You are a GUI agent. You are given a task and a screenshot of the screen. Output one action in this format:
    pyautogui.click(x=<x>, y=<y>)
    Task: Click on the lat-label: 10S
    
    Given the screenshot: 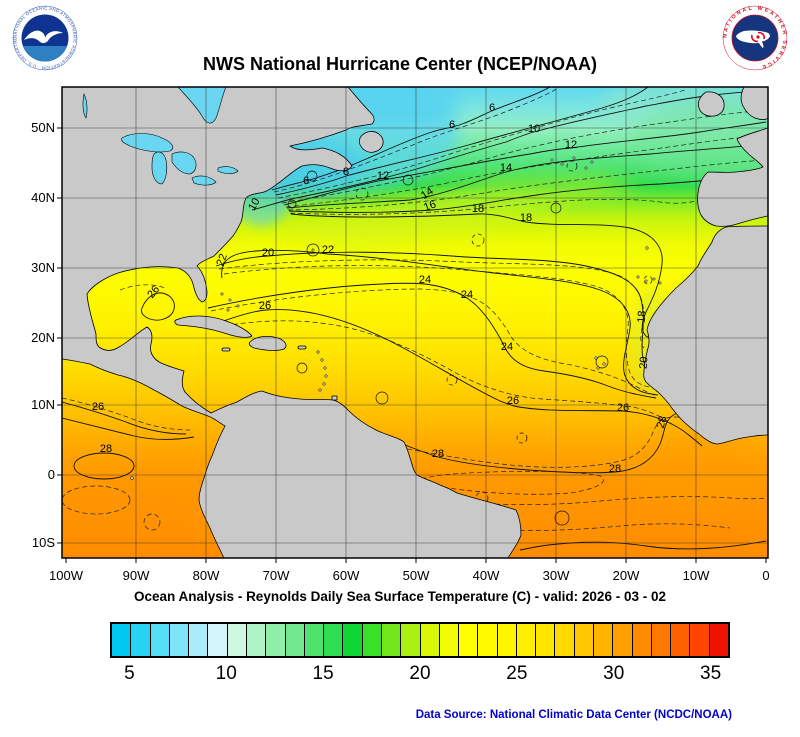 What is the action you would take?
    pyautogui.click(x=43, y=542)
    